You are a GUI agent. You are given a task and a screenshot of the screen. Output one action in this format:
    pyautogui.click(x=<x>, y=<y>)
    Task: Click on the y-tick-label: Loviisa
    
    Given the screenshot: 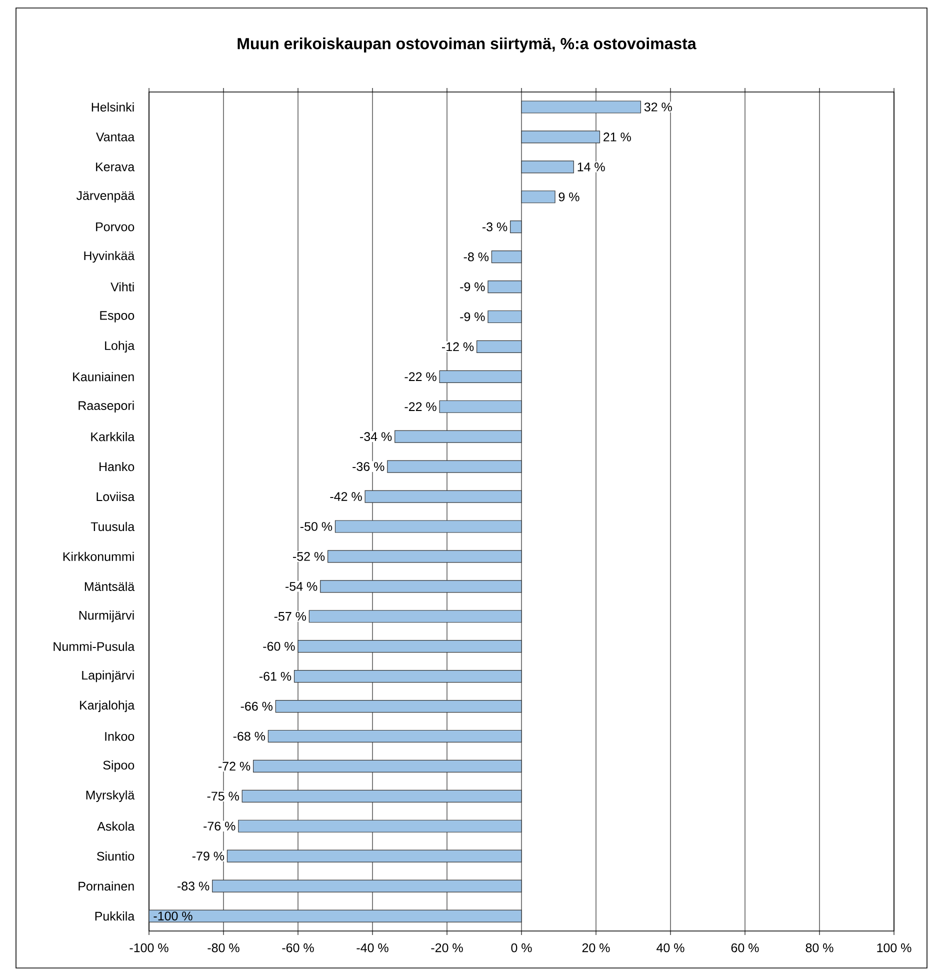 What is the action you would take?
    pyautogui.click(x=115, y=497)
    